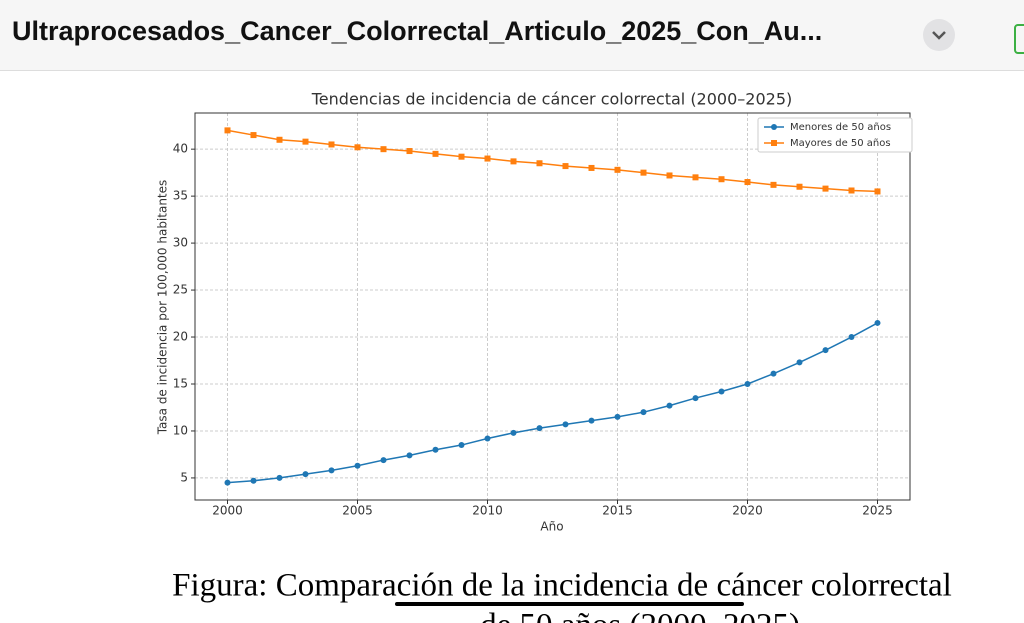 Image resolution: width=1024 pixels, height=623 pixels. I want to click on y-tick-label: 5, so click(184, 477).